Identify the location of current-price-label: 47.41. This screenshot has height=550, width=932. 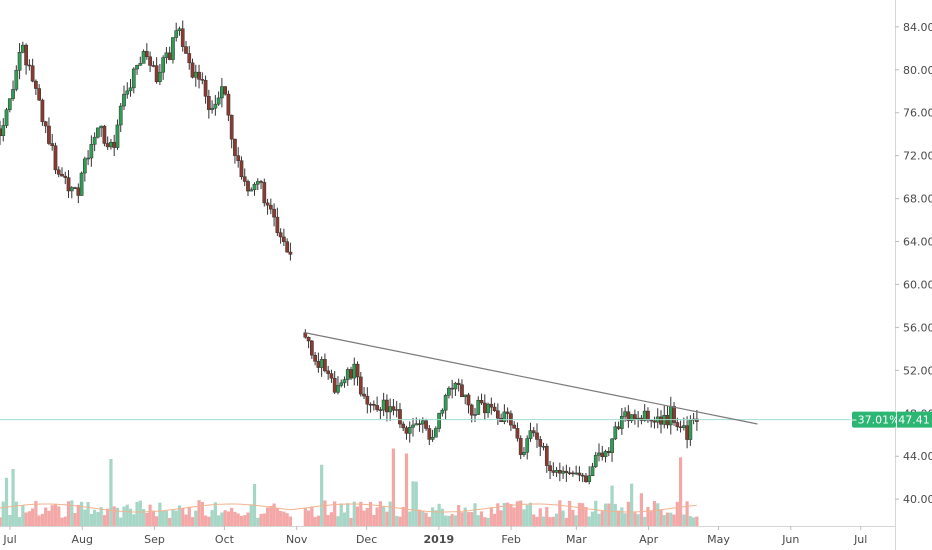
(914, 420).